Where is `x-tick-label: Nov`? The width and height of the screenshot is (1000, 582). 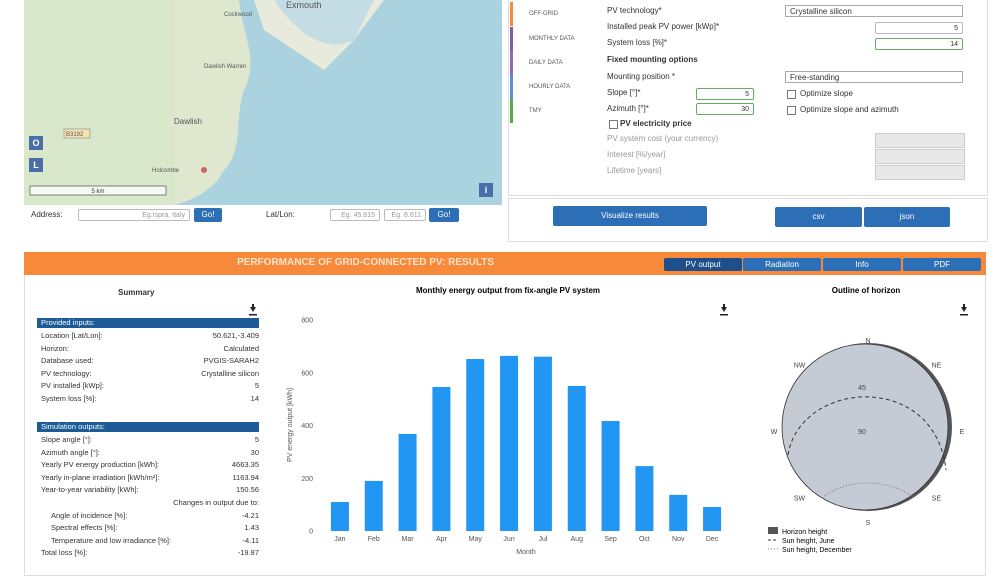 x-tick-label: Nov is located at coordinates (678, 539).